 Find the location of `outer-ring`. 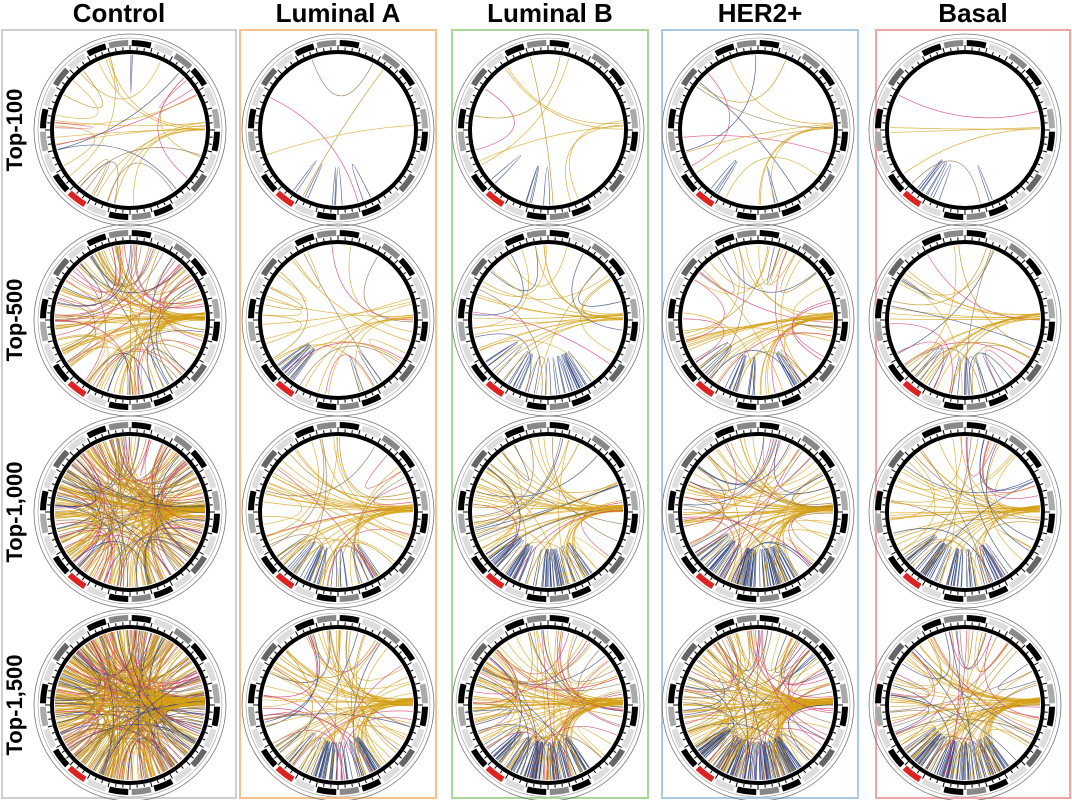

outer-ring is located at coordinates (338, 705).